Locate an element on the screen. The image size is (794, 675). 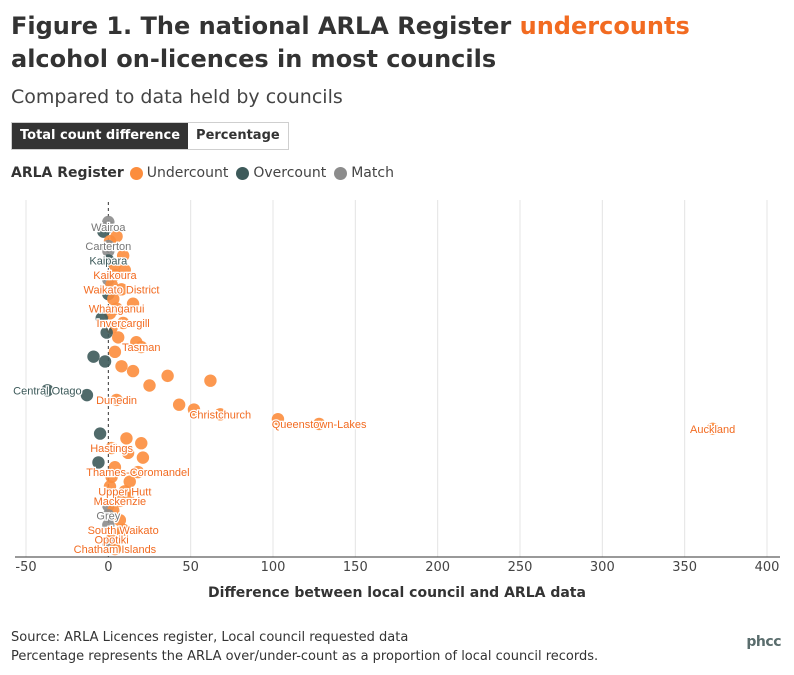
point-label: Tasman is located at coordinates (141, 348).